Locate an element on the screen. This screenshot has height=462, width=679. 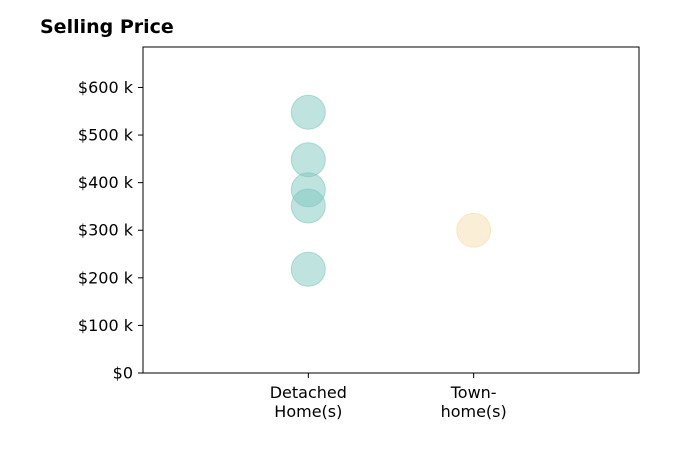
x-tick-label: Town-home(s) is located at coordinates (474, 402).